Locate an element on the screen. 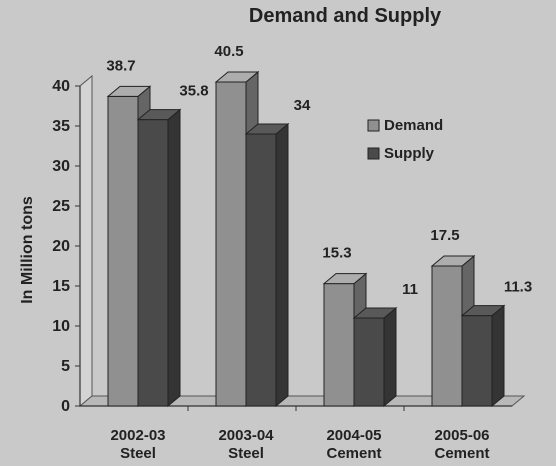 The image size is (556, 466). y-tick-label: 40 is located at coordinates (61, 86).